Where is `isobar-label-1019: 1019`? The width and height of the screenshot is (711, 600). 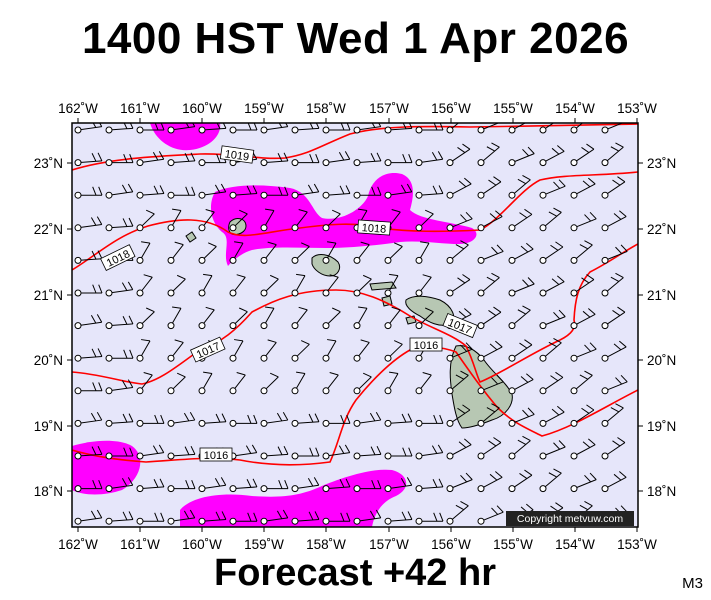 isobar-label-1019: 1019 is located at coordinates (237, 154).